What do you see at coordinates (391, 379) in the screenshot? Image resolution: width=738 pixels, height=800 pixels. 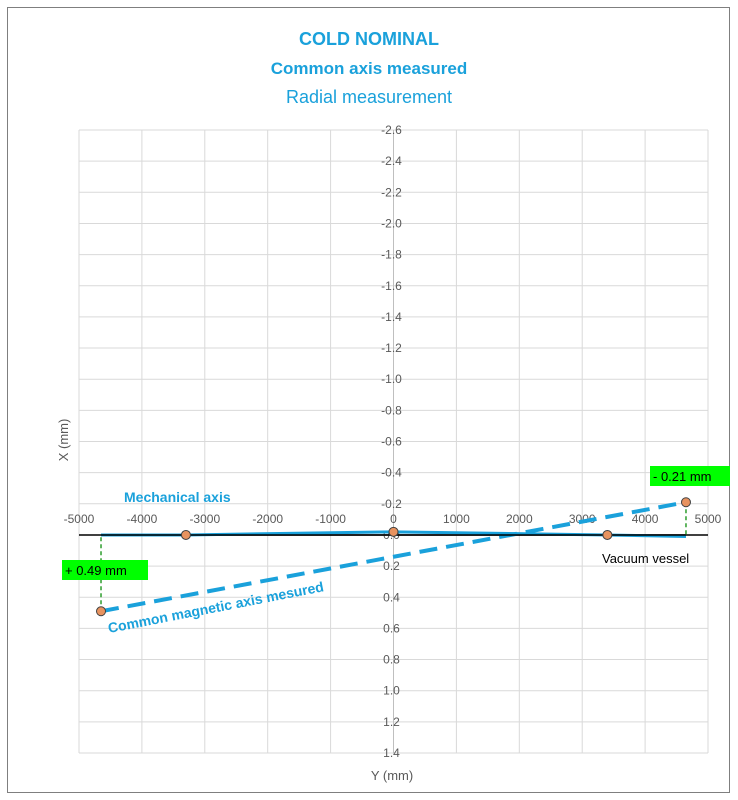 I see `y-tick-label: -1.0` at bounding box center [391, 379].